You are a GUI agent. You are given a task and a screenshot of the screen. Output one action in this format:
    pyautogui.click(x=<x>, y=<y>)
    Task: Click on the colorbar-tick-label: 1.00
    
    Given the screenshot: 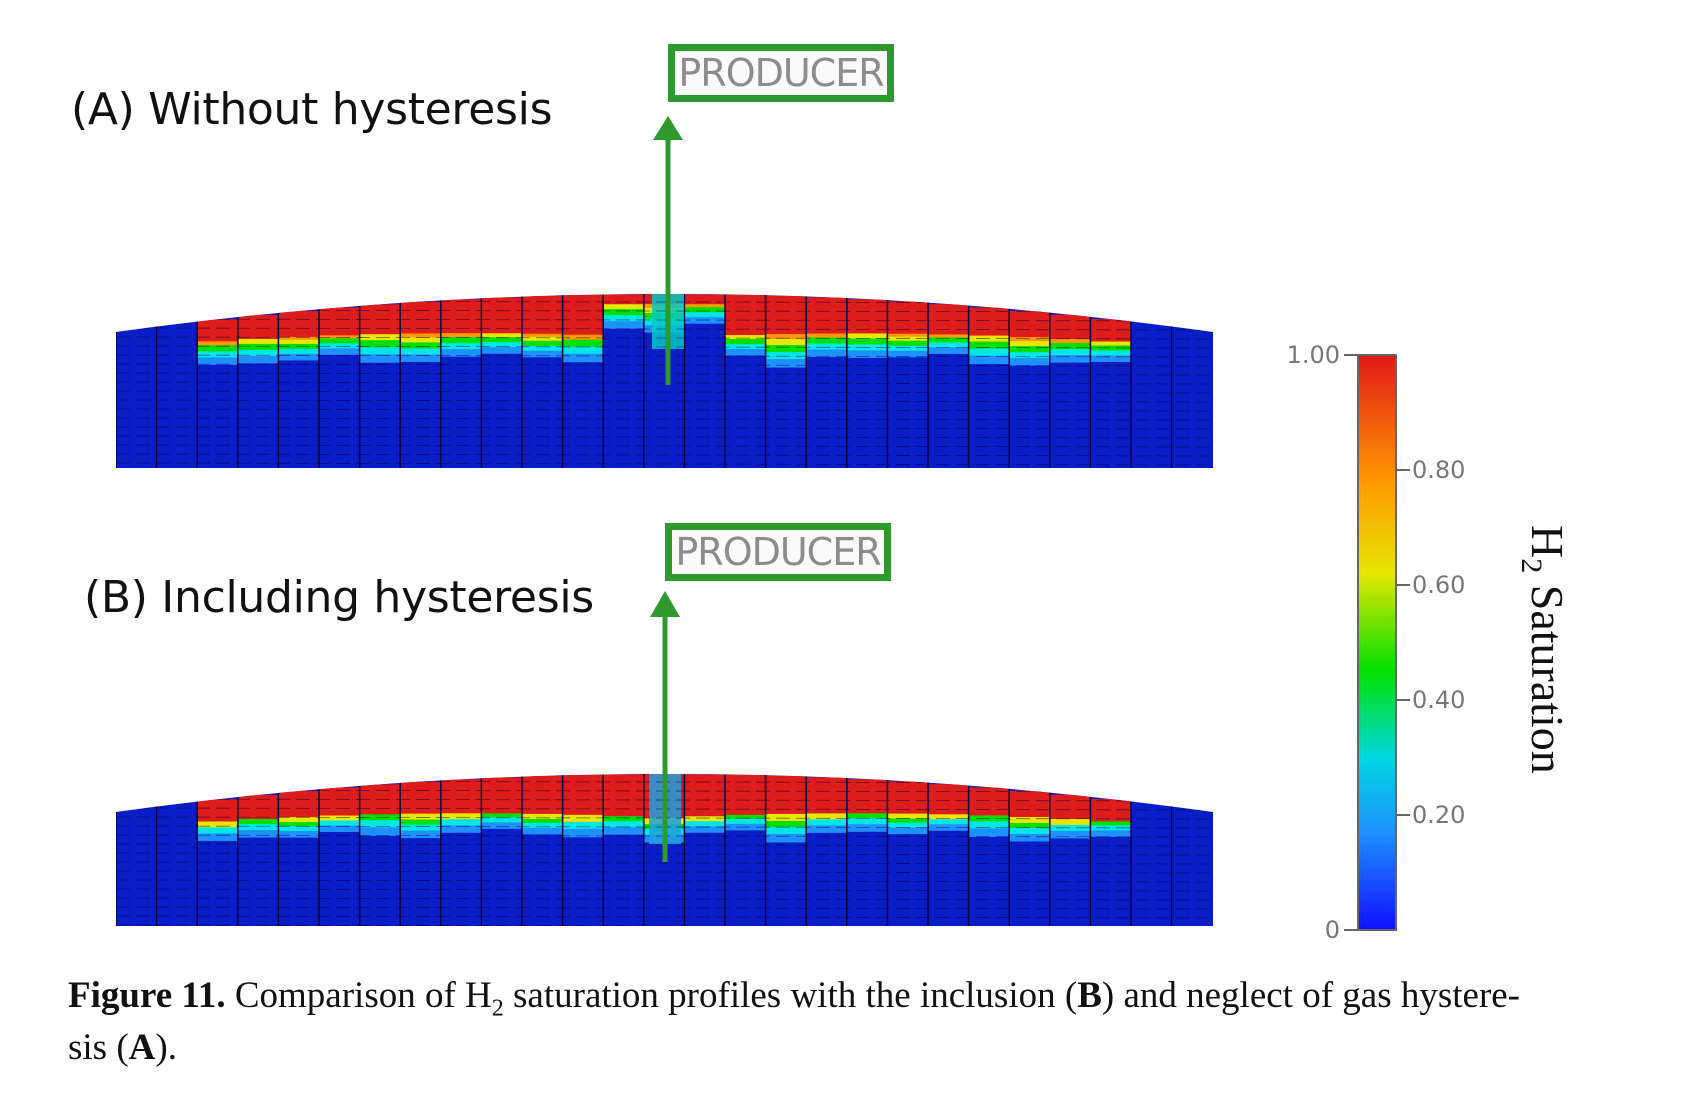 What is the action you would take?
    pyautogui.click(x=1313, y=355)
    